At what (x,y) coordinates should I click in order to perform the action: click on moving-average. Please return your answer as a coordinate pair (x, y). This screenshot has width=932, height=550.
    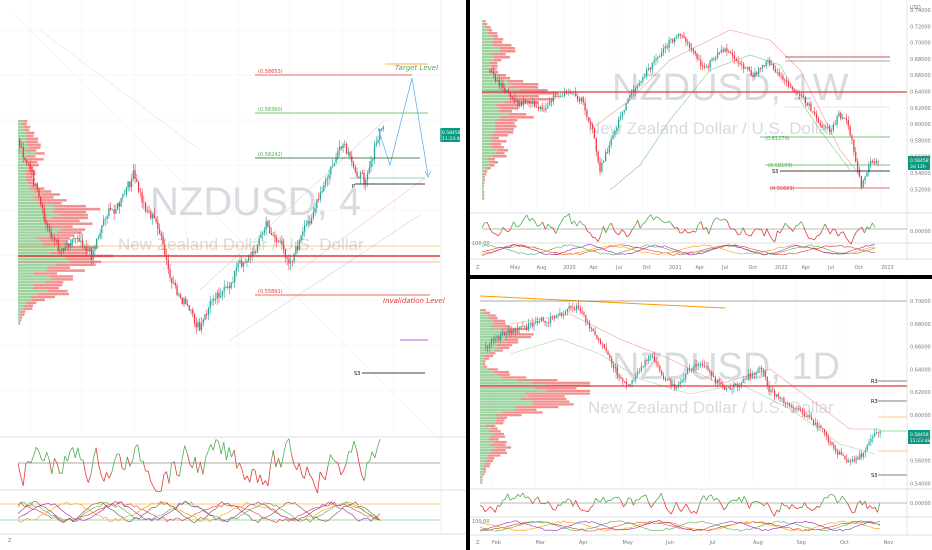
    Looking at the image, I should click on (730, 122).